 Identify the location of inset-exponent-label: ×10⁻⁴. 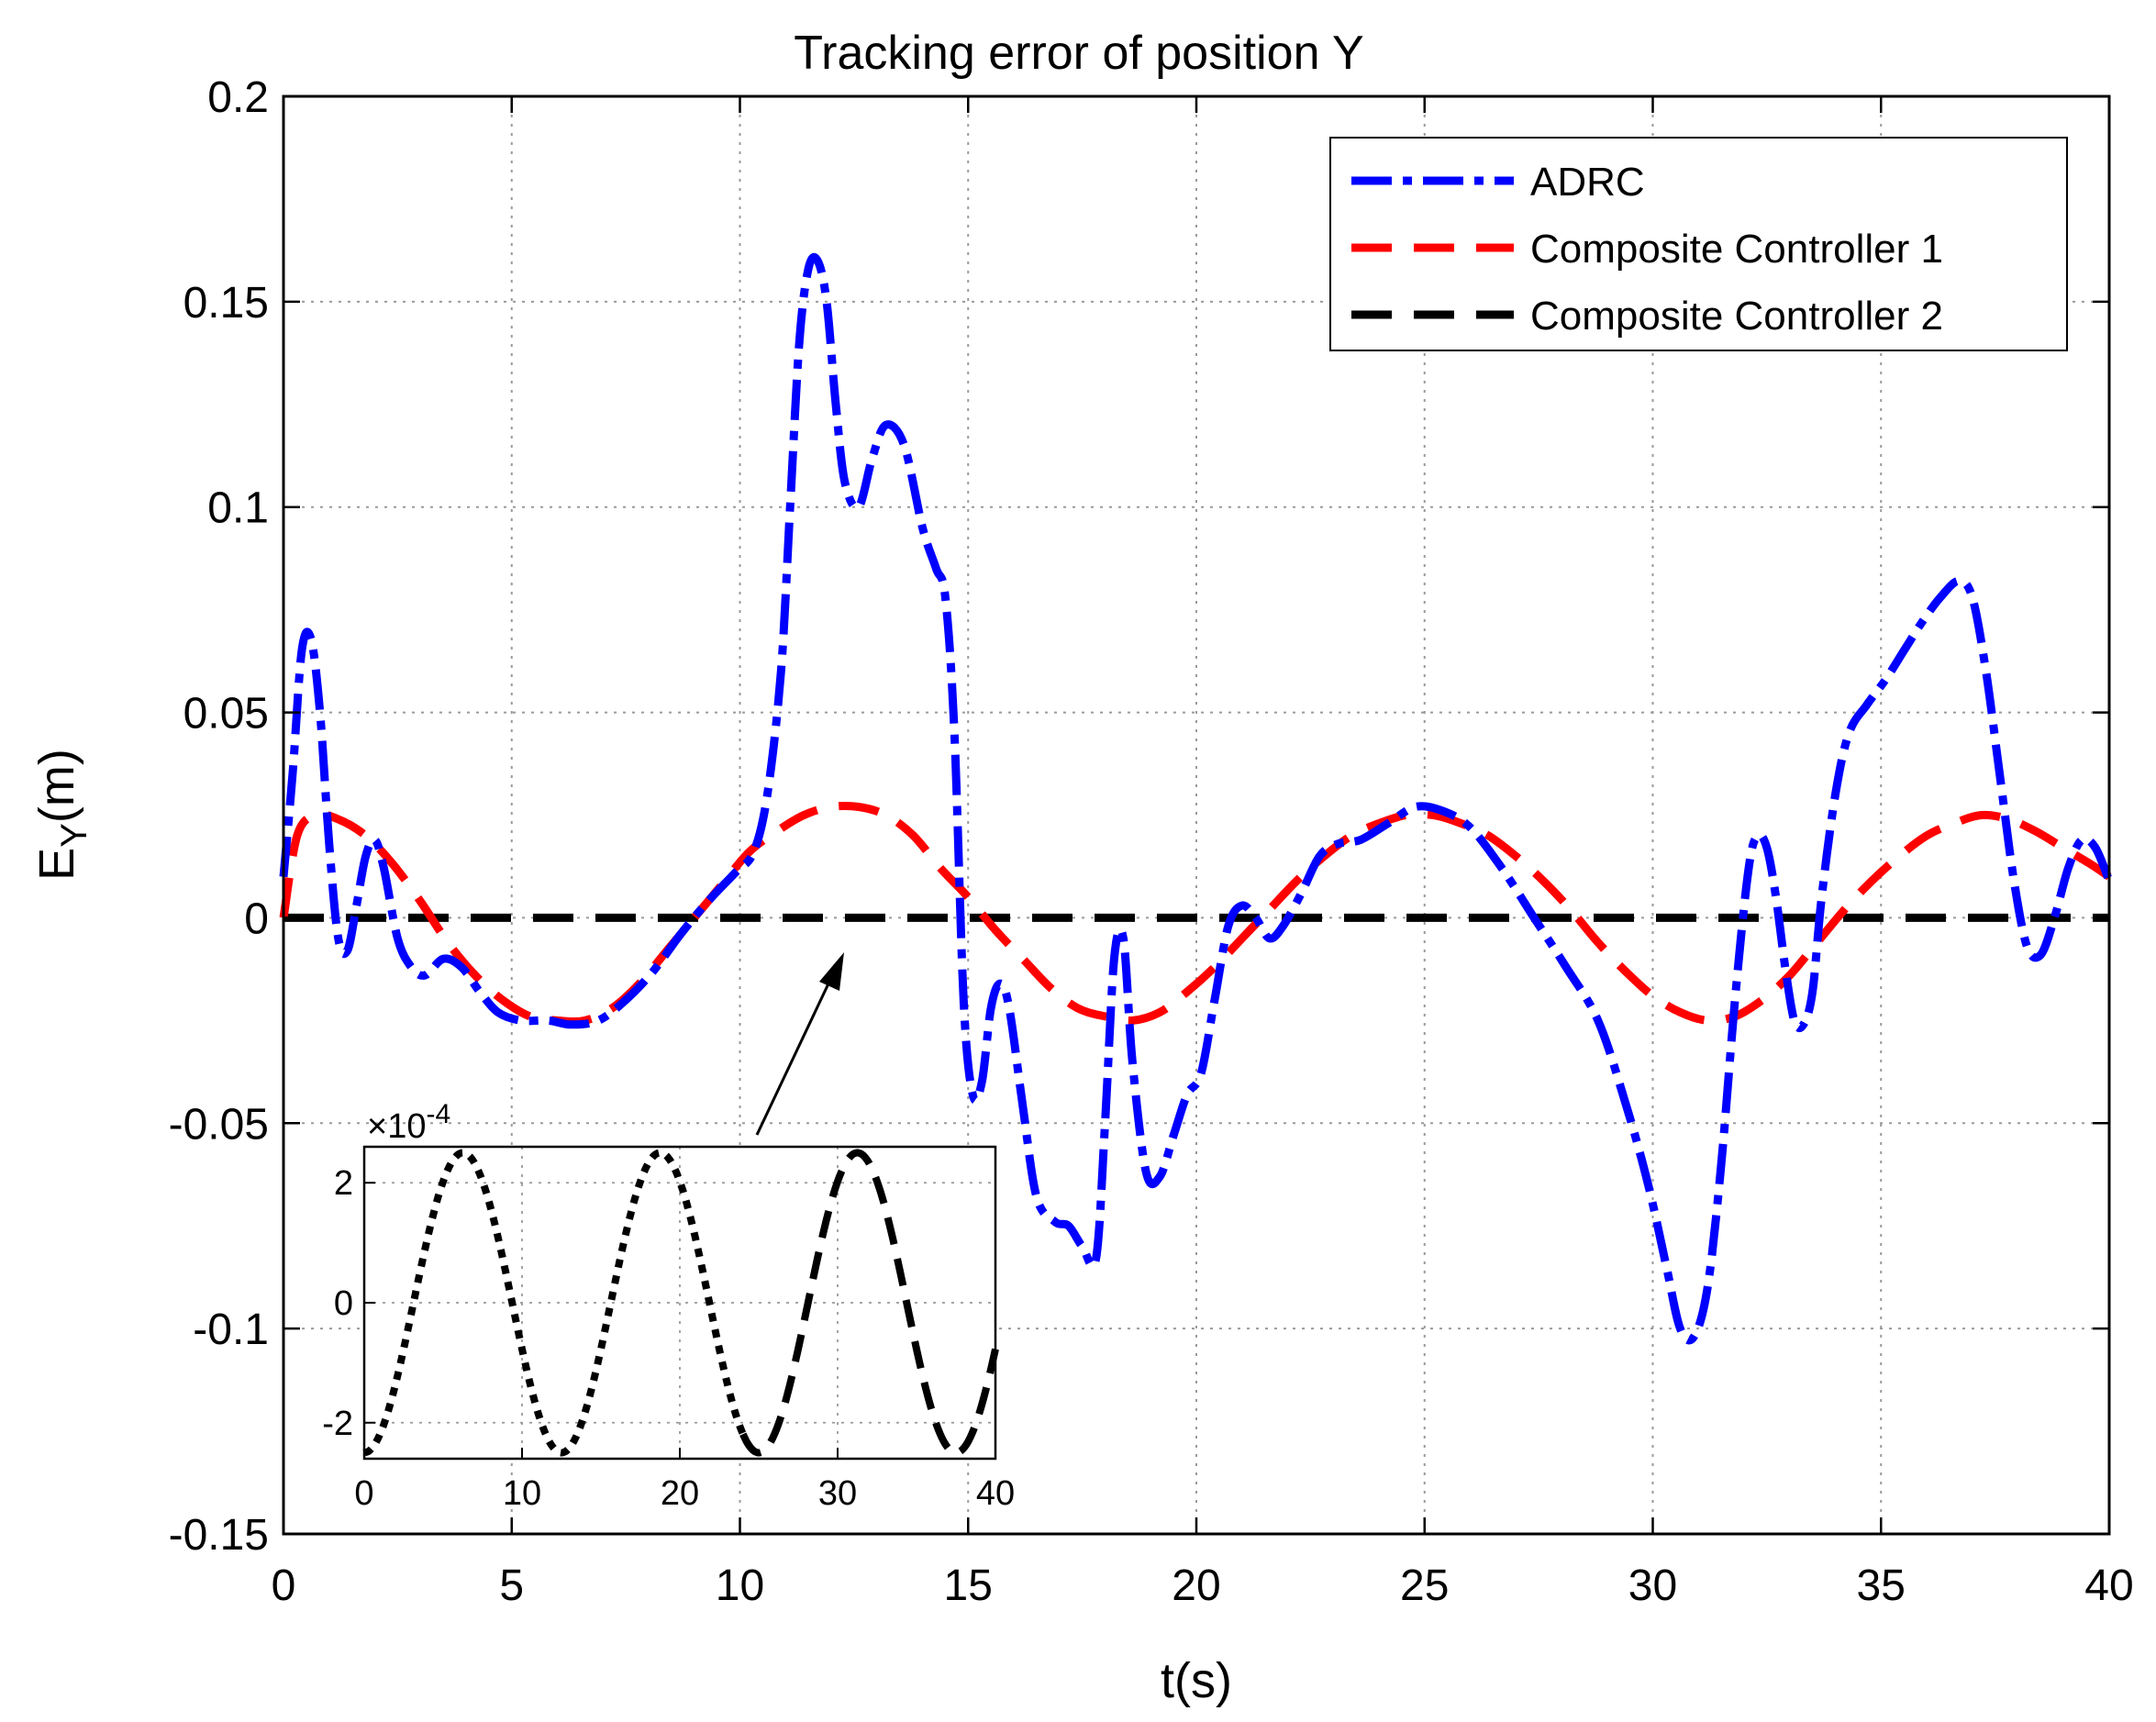
(409, 1123).